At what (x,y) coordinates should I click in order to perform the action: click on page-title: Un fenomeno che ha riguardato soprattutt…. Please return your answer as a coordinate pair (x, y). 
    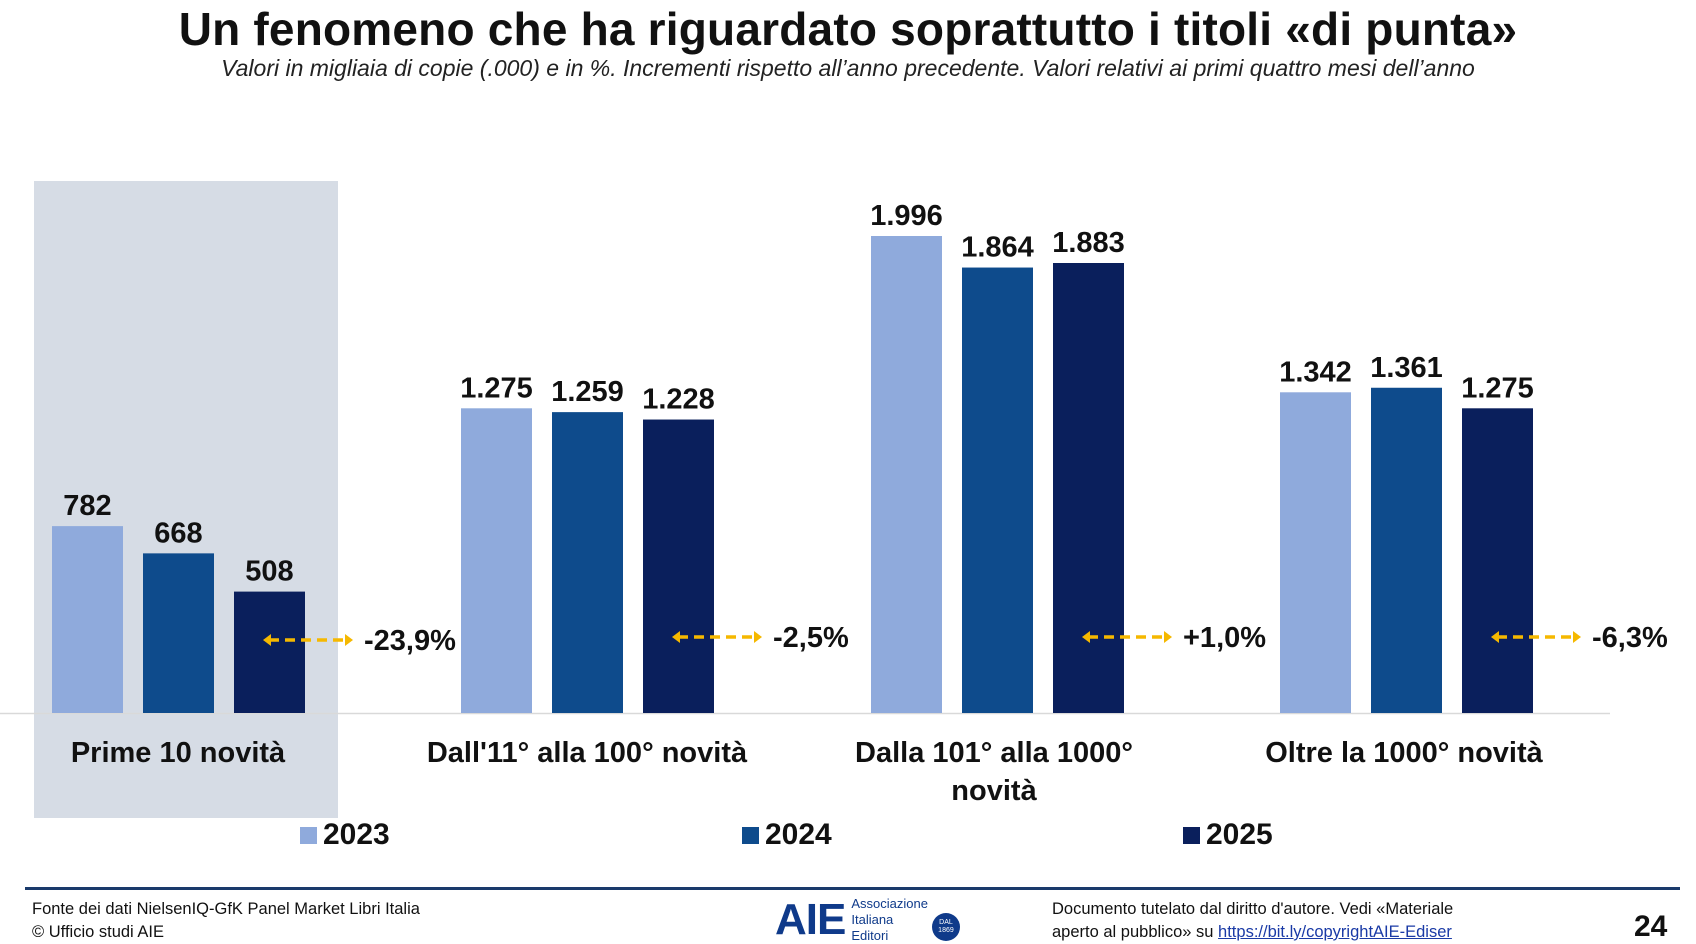
    Looking at the image, I should click on (848, 29).